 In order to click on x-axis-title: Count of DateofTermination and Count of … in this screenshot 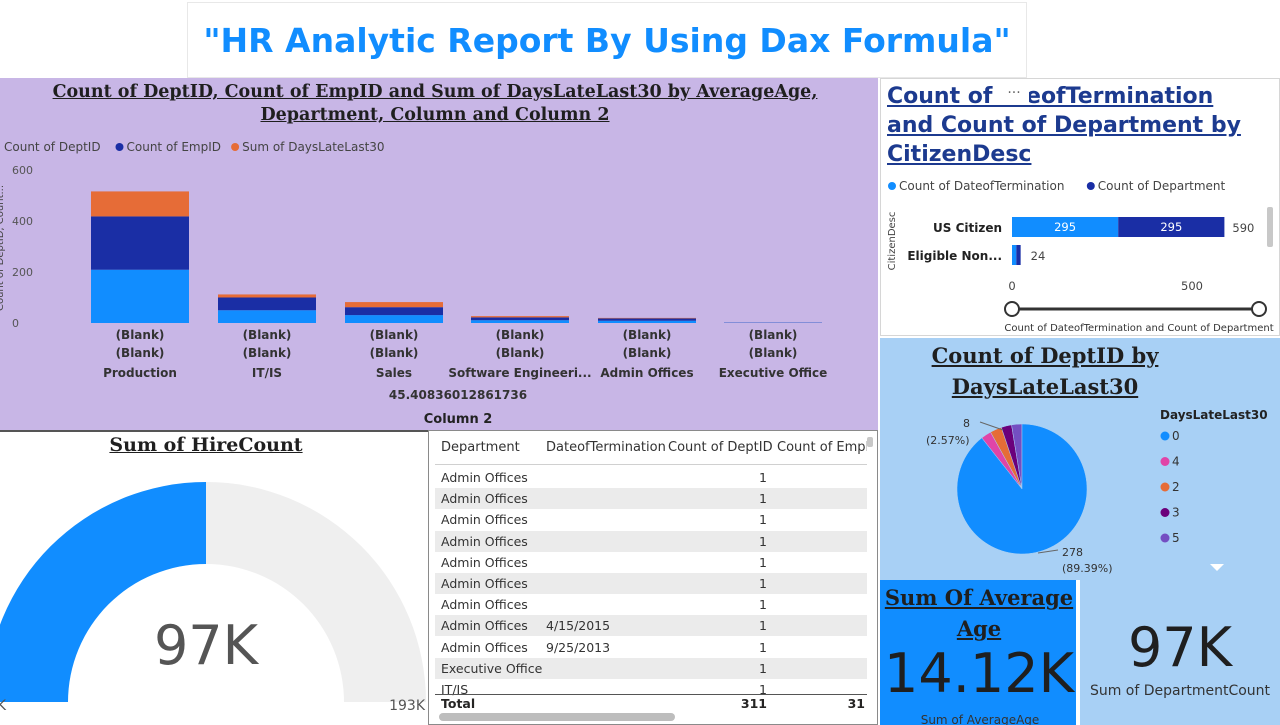, I will do `click(1138, 328)`.